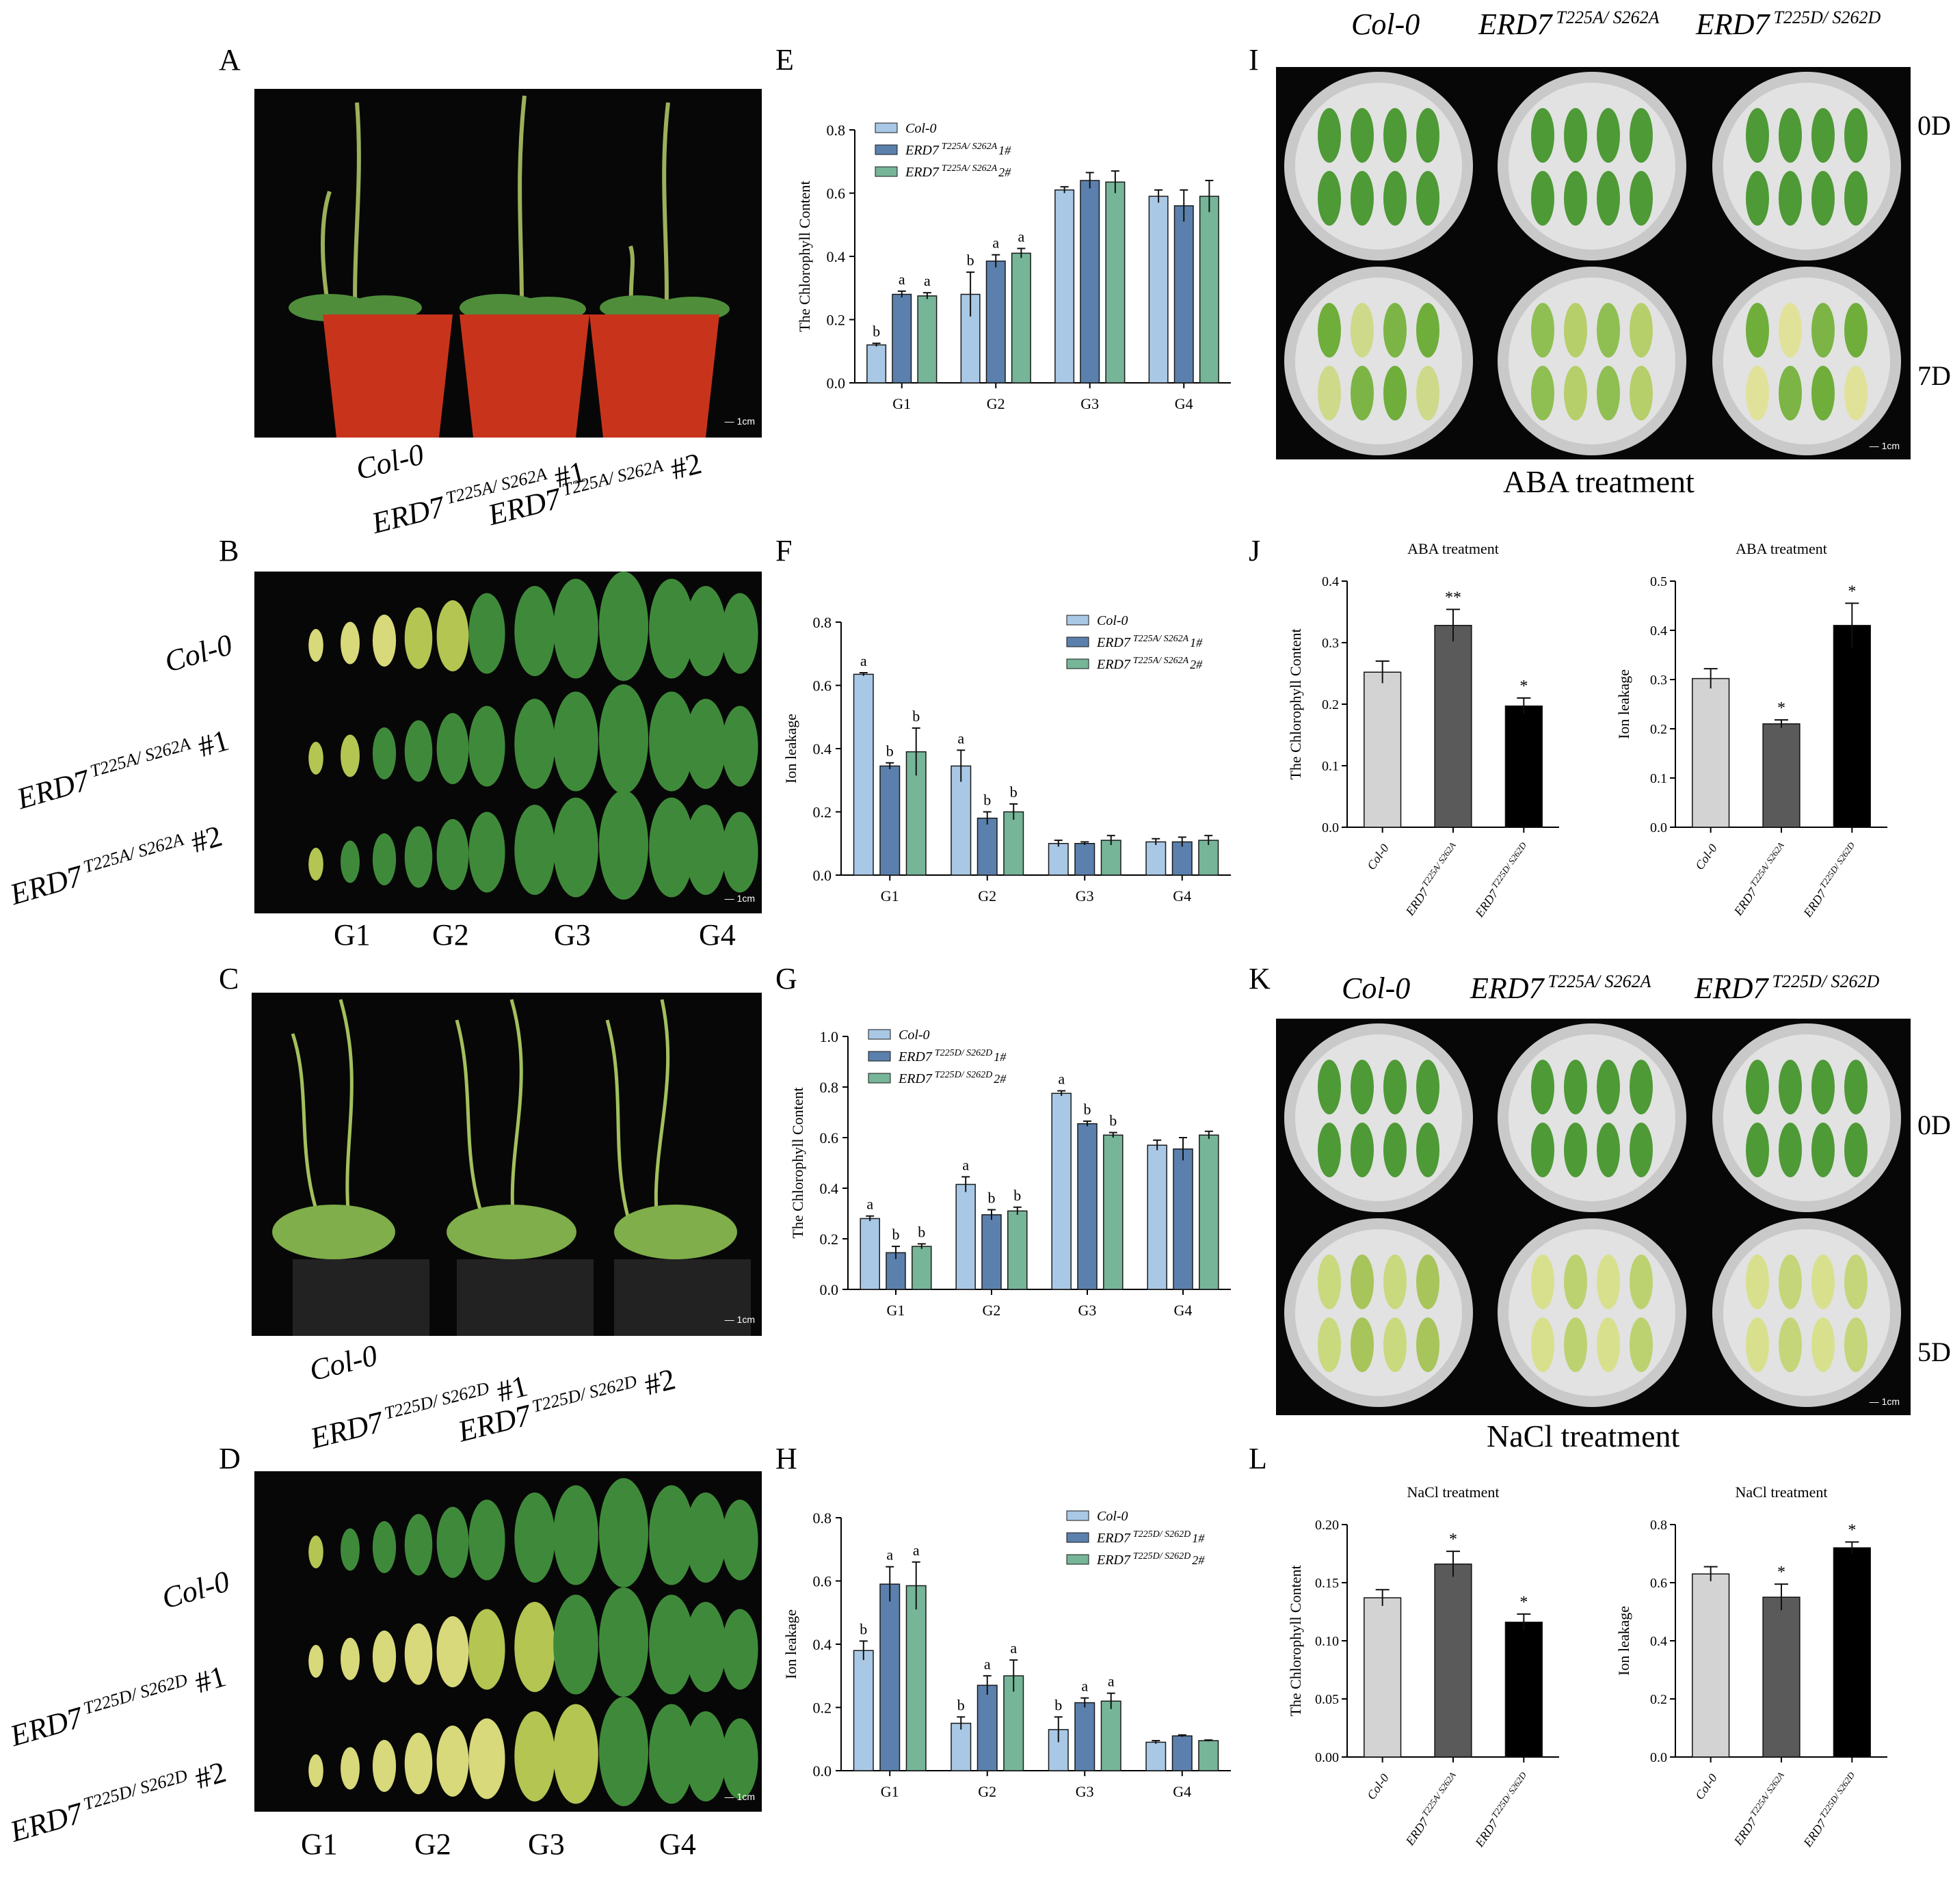 This screenshot has width=1953, height=1904. I want to click on legend-label: ERD7 T225A/ S262A 1#, so click(1149, 642).